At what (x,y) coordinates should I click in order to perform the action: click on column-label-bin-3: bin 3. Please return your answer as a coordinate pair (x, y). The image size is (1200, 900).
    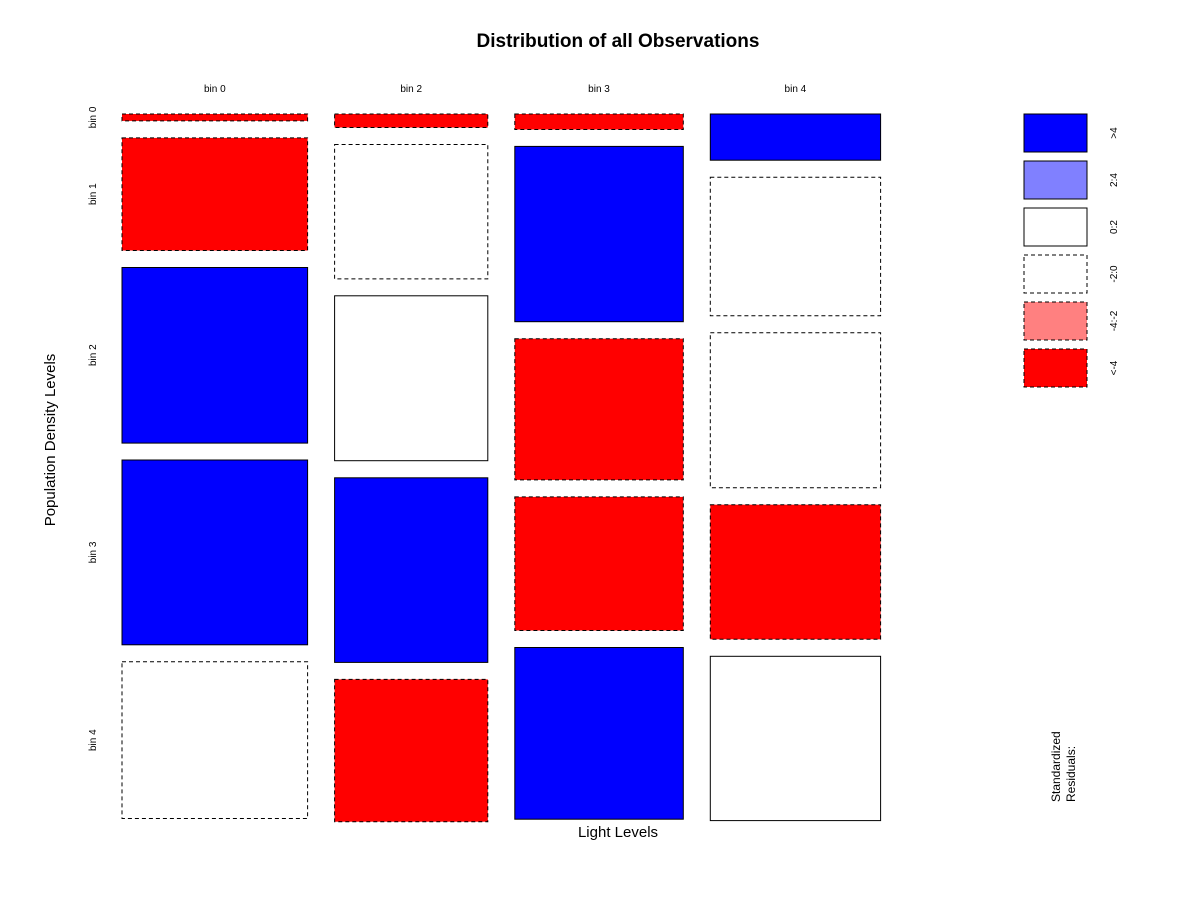
    Looking at the image, I should click on (599, 89).